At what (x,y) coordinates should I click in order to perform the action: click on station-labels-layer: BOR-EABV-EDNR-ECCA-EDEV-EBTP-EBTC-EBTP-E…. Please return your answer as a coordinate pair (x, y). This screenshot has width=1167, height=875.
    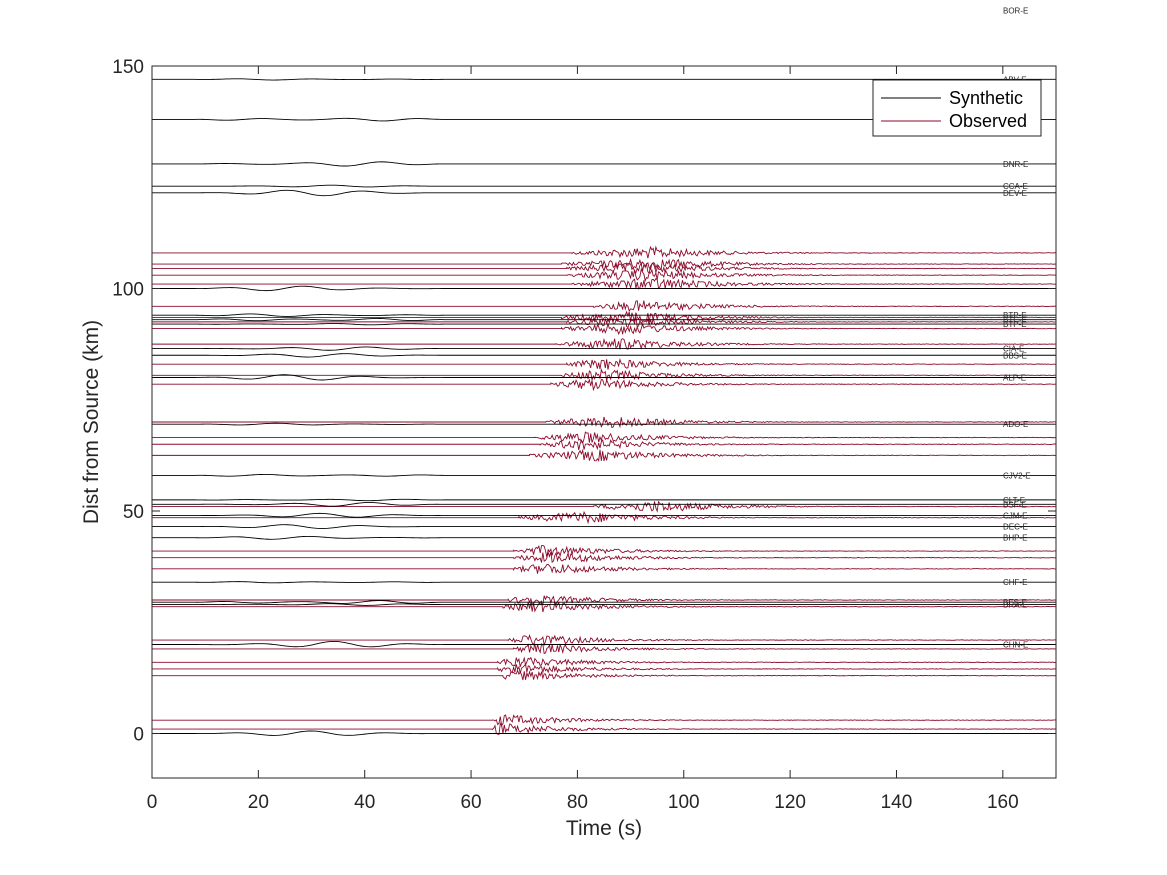
    Looking at the image, I should click on (1017, 327).